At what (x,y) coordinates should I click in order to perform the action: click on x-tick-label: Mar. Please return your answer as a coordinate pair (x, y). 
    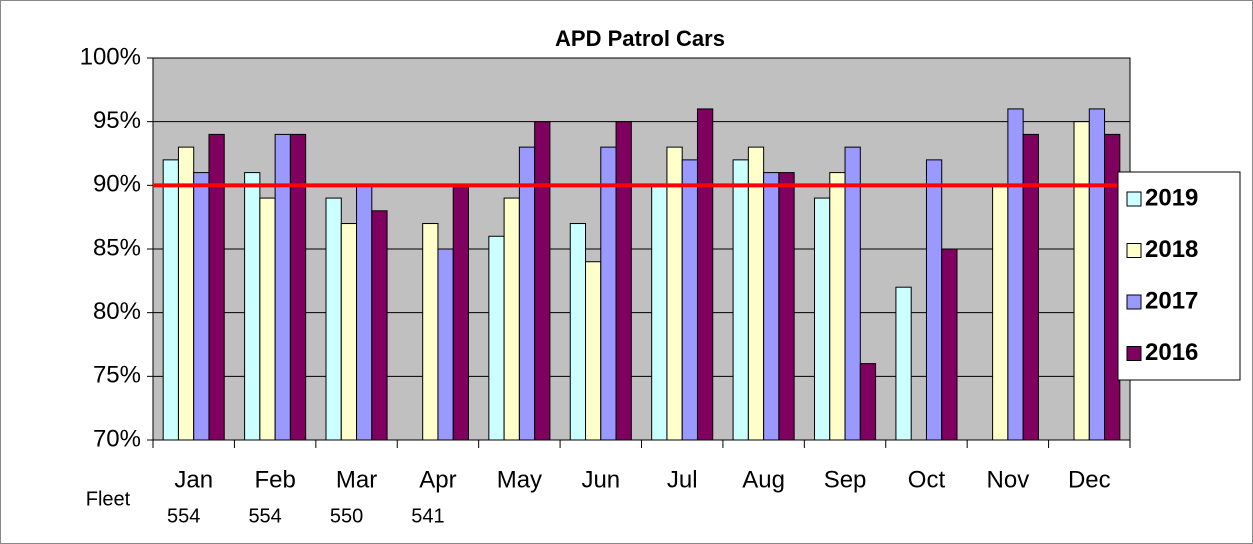
    Looking at the image, I should click on (356, 479).